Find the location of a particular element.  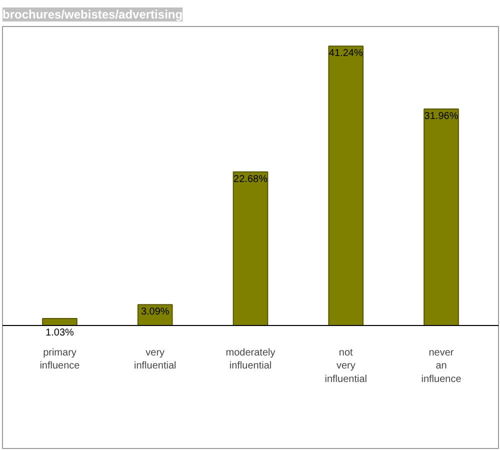

data-label: 41.24% is located at coordinates (345, 54).